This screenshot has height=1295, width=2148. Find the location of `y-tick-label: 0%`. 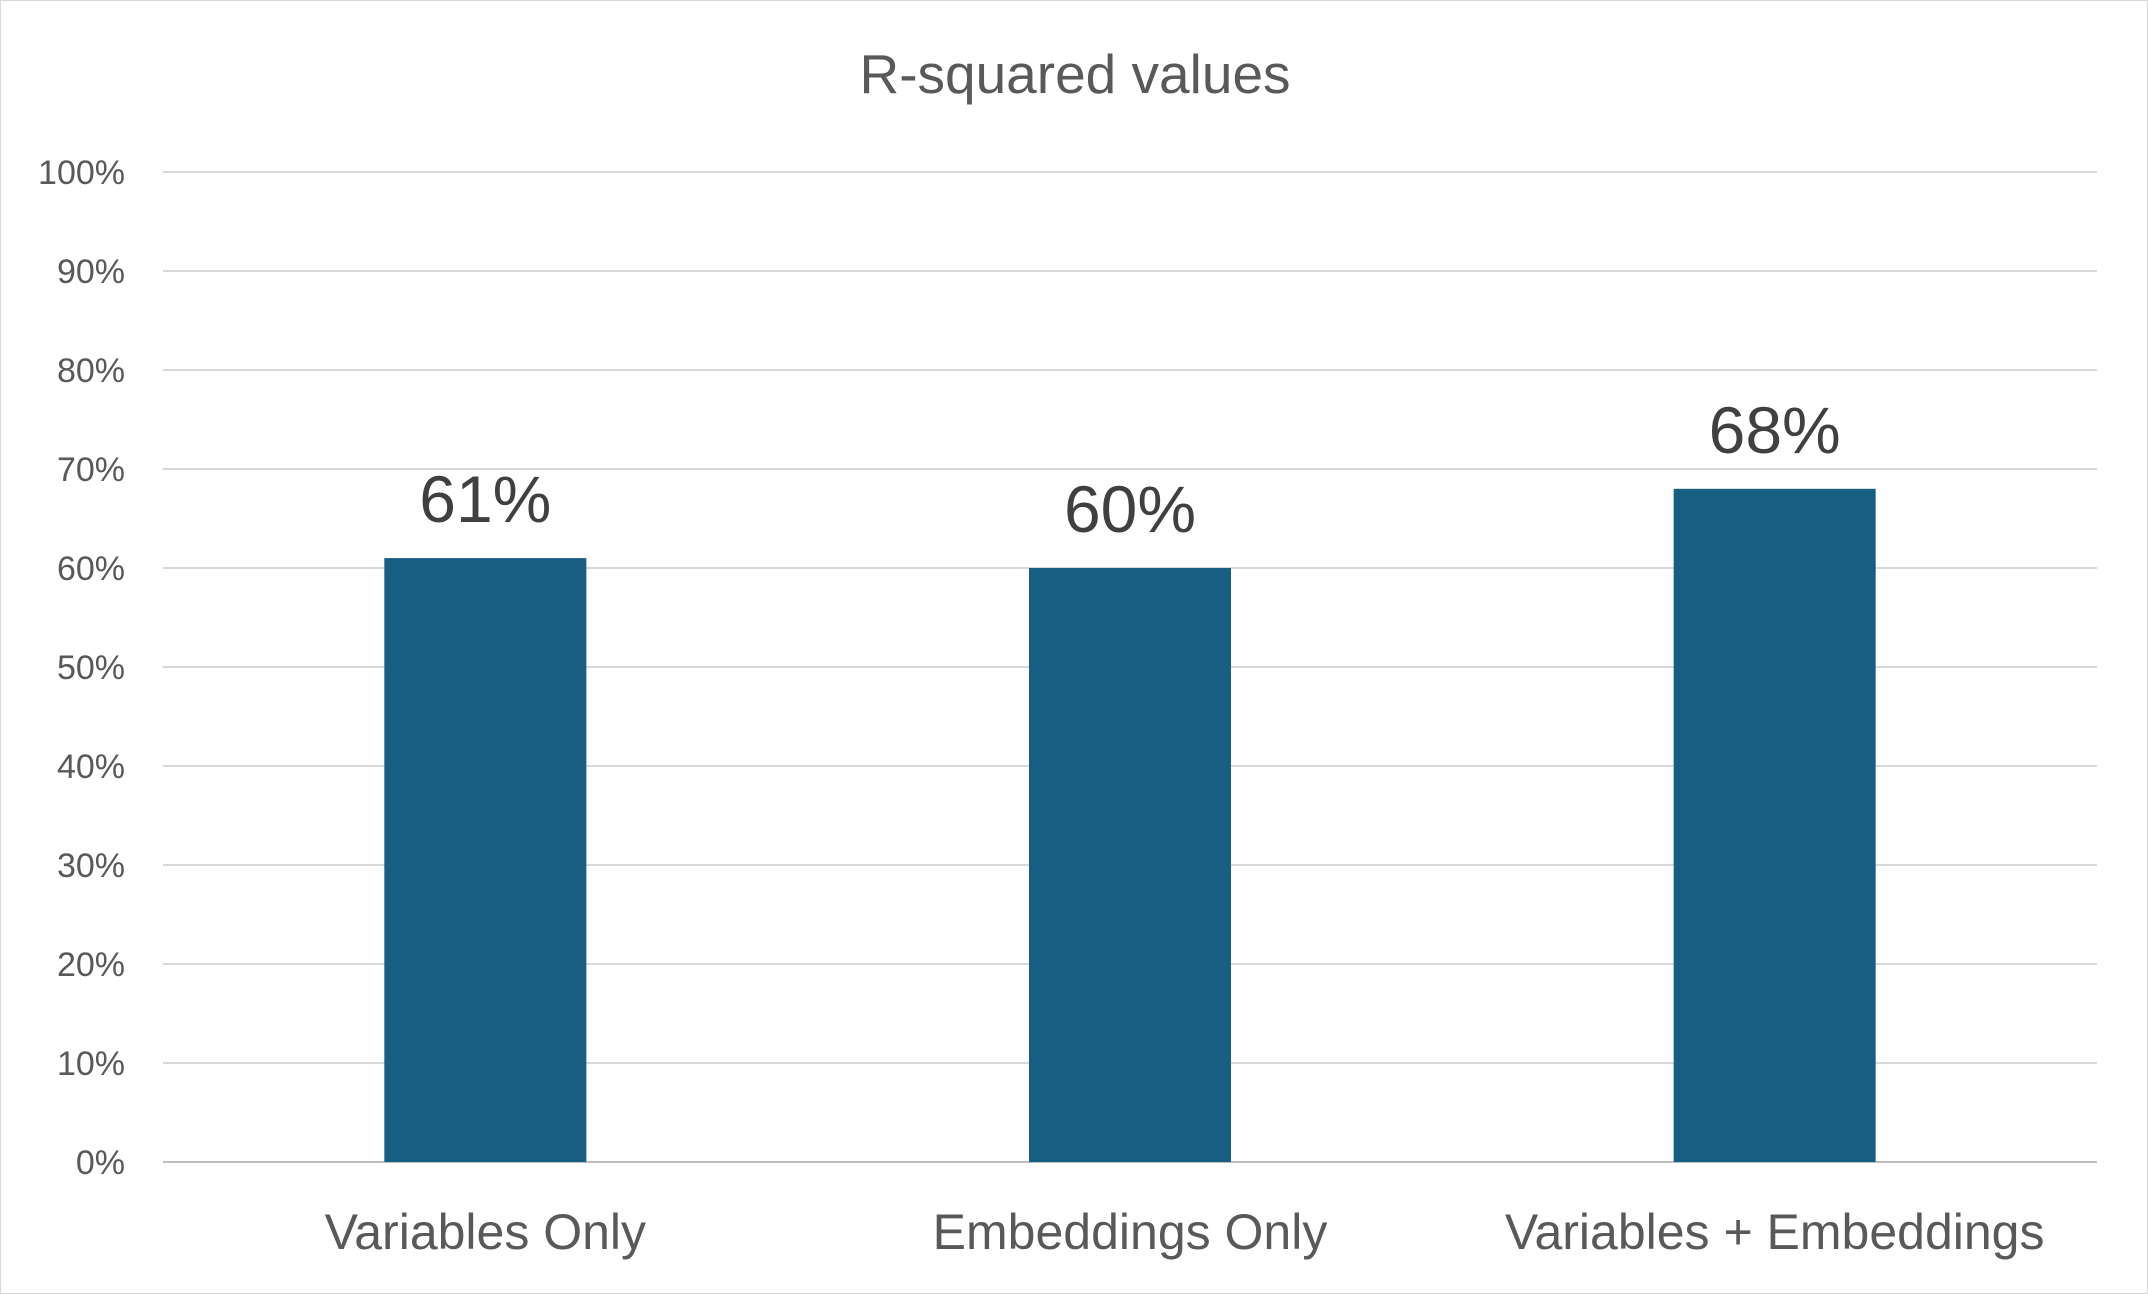

y-tick-label: 0% is located at coordinates (100, 1163).